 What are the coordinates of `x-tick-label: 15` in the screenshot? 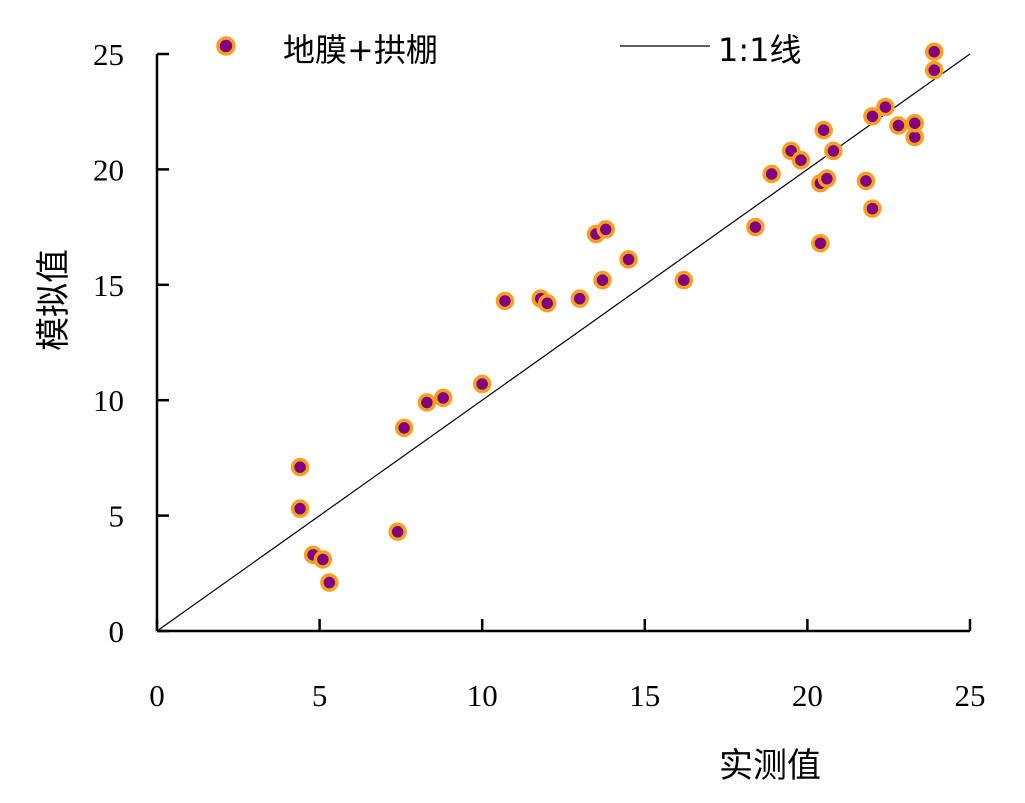 It's located at (644, 695).